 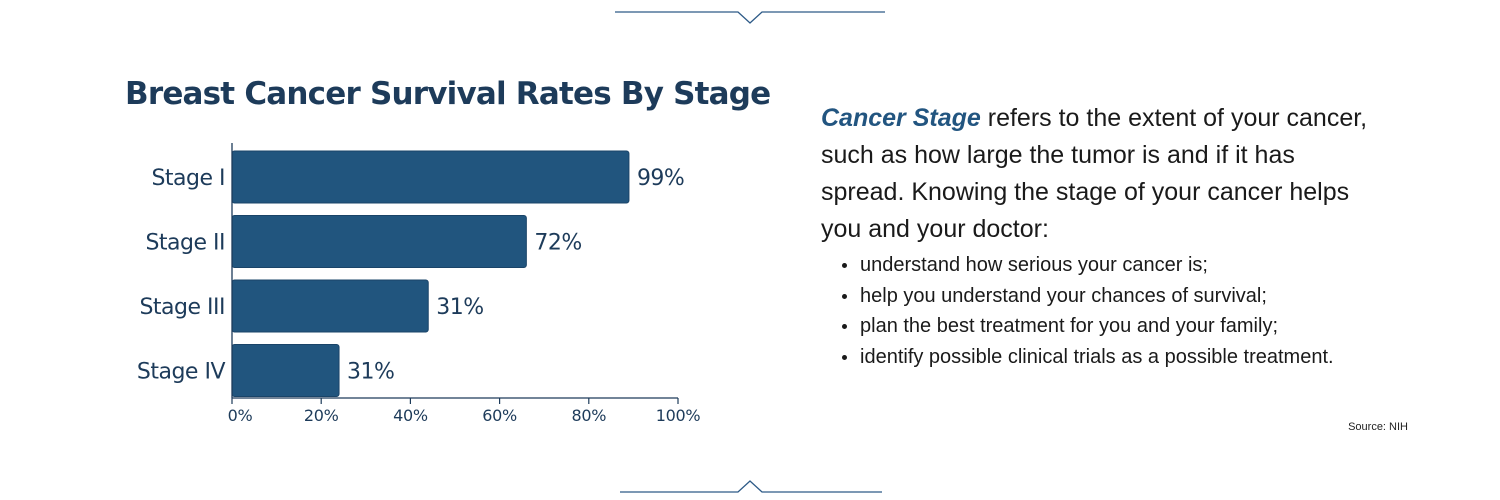 What do you see at coordinates (1085, 265) in the screenshot?
I see `list-item: understand how serious your cancer is;` at bounding box center [1085, 265].